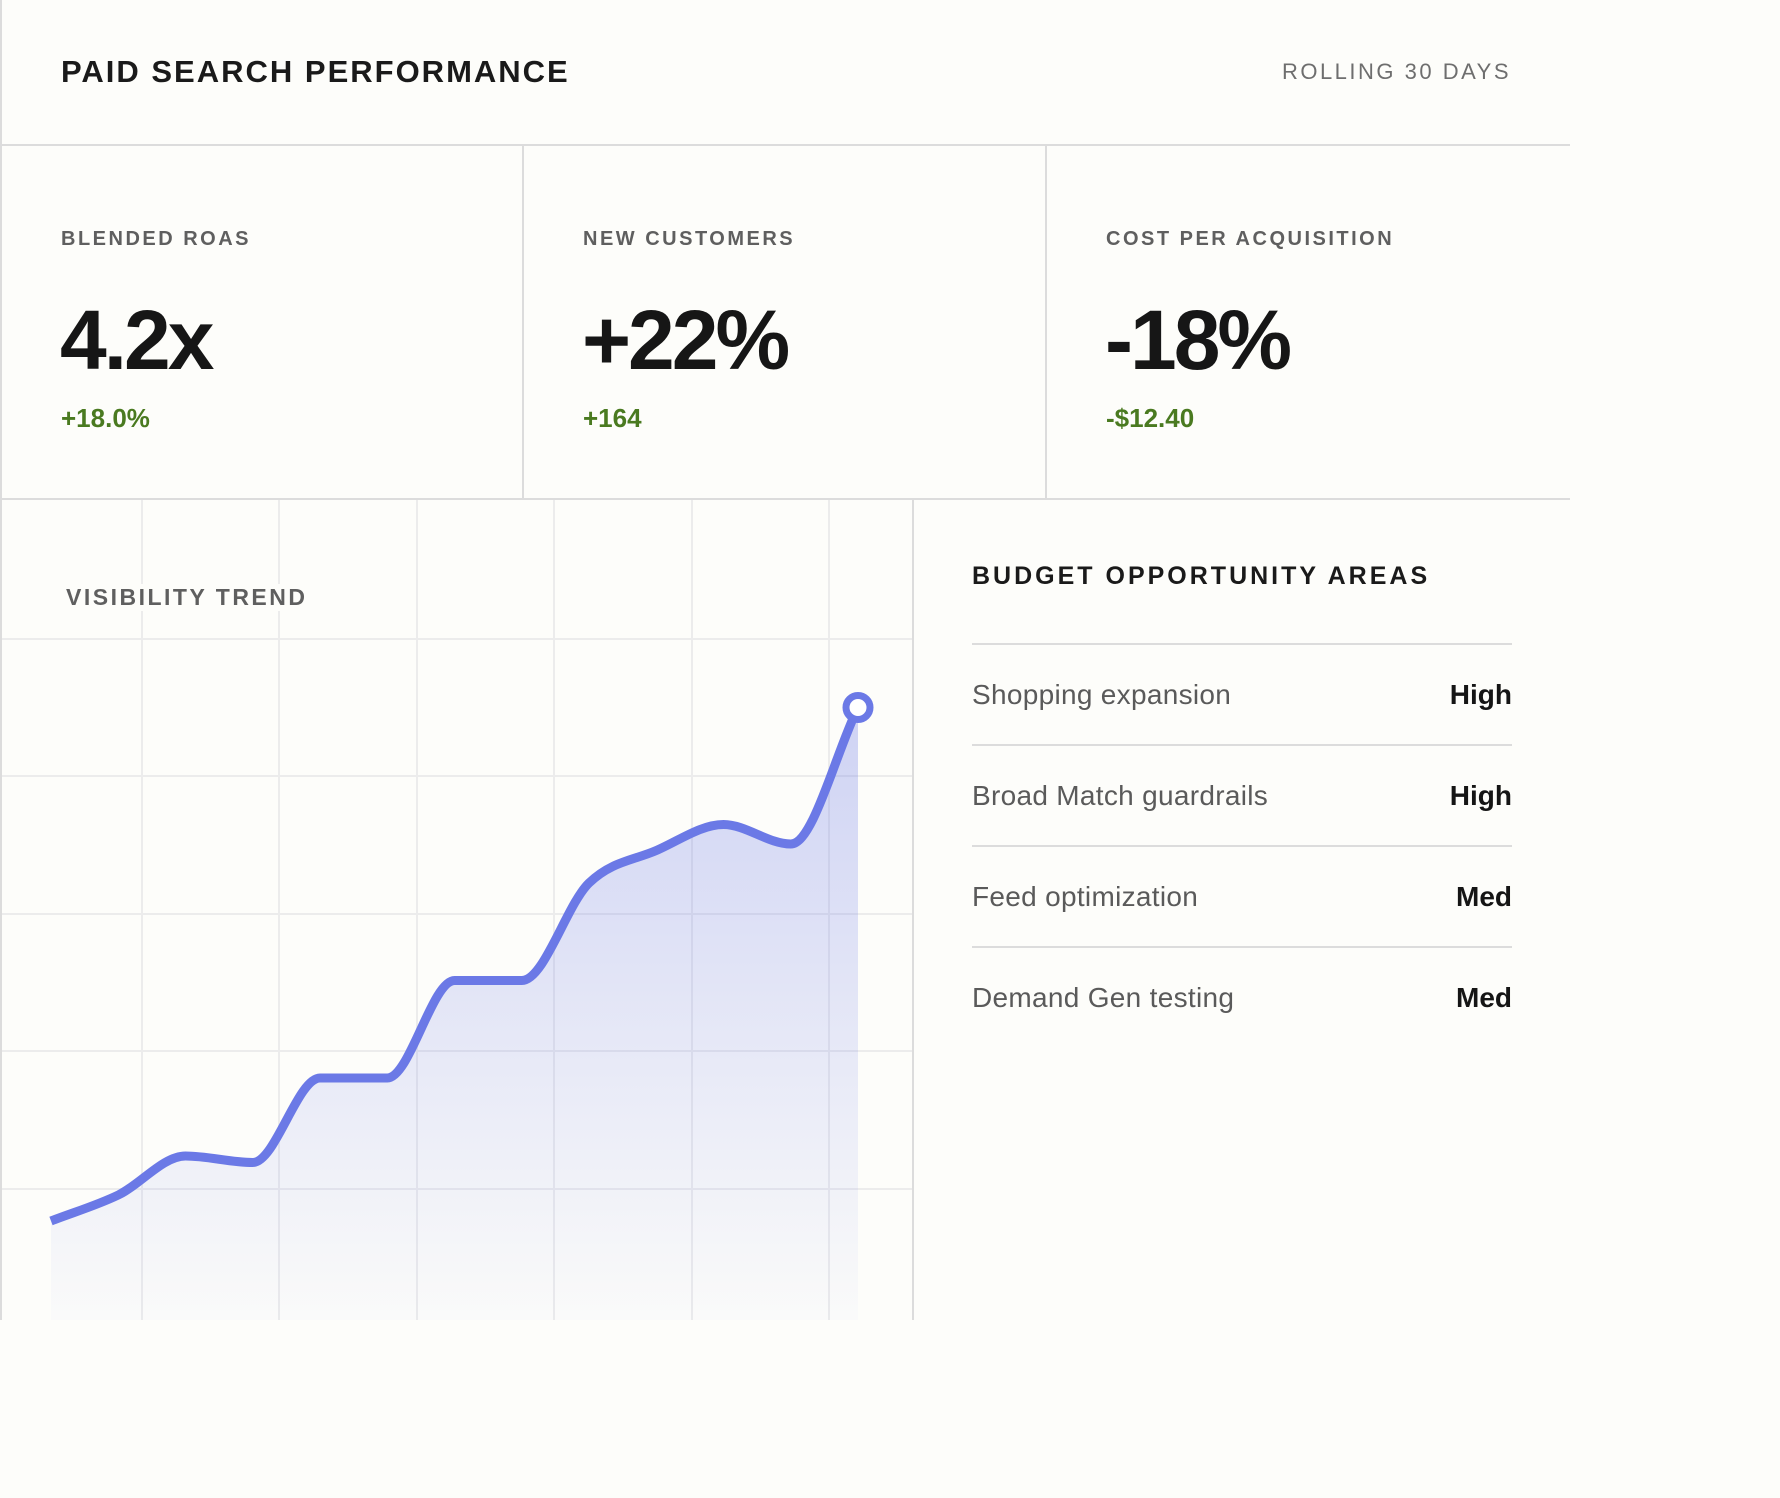  I want to click on kpi-card-new-customers: NEW CUSTOMERS +22% +164, so click(785, 322).